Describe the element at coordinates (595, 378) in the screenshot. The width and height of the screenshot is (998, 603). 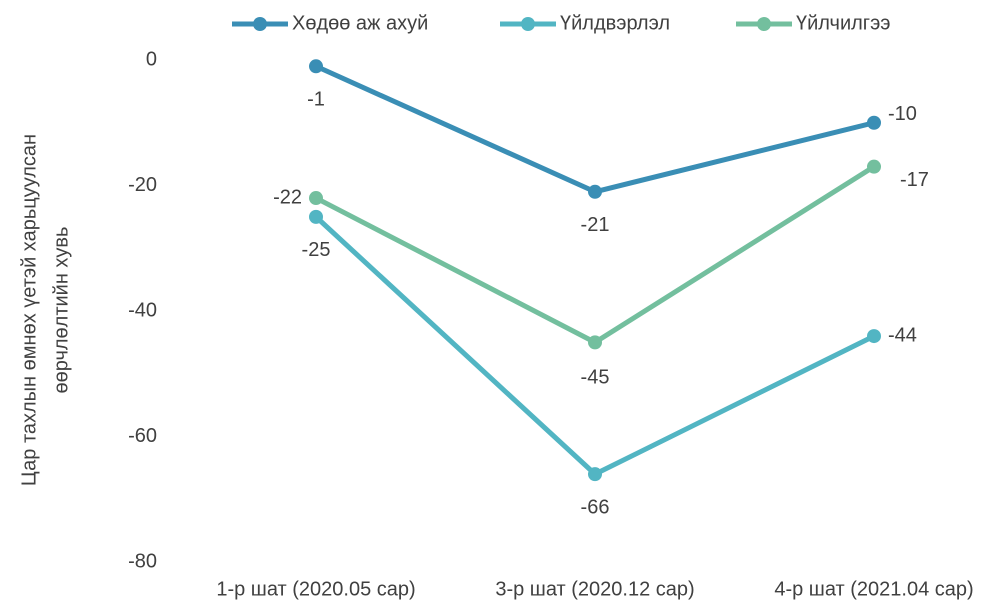
I see `data-label: -45` at that location.